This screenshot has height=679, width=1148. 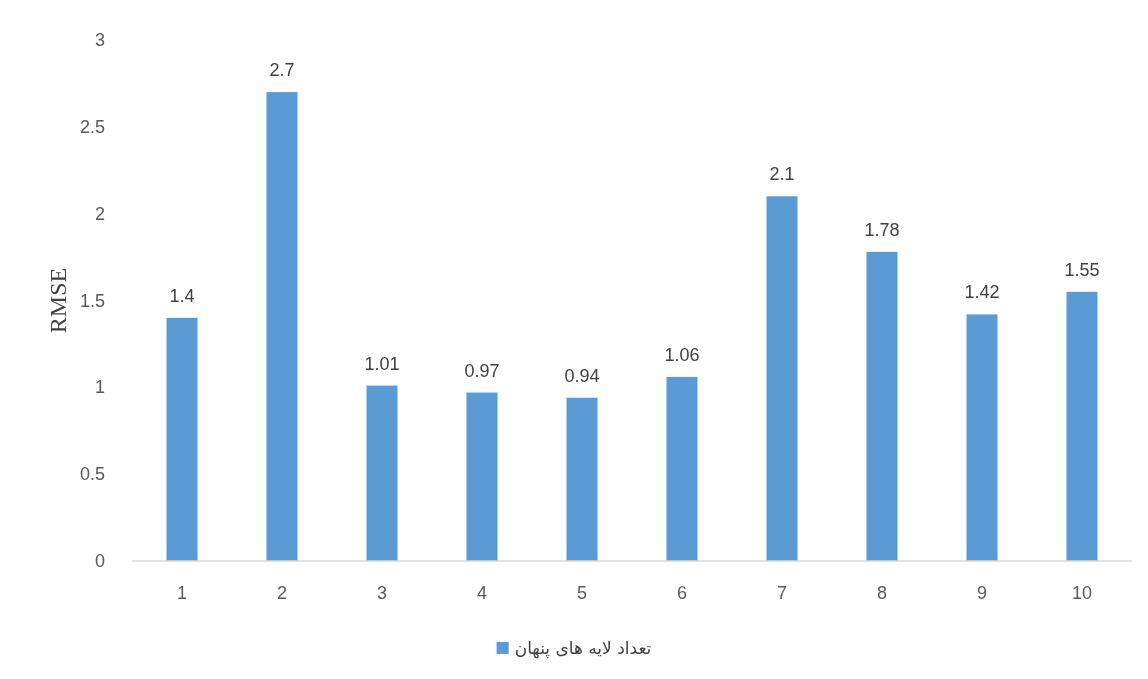 What do you see at coordinates (382, 593) in the screenshot?
I see `x-tick-label: 3` at bounding box center [382, 593].